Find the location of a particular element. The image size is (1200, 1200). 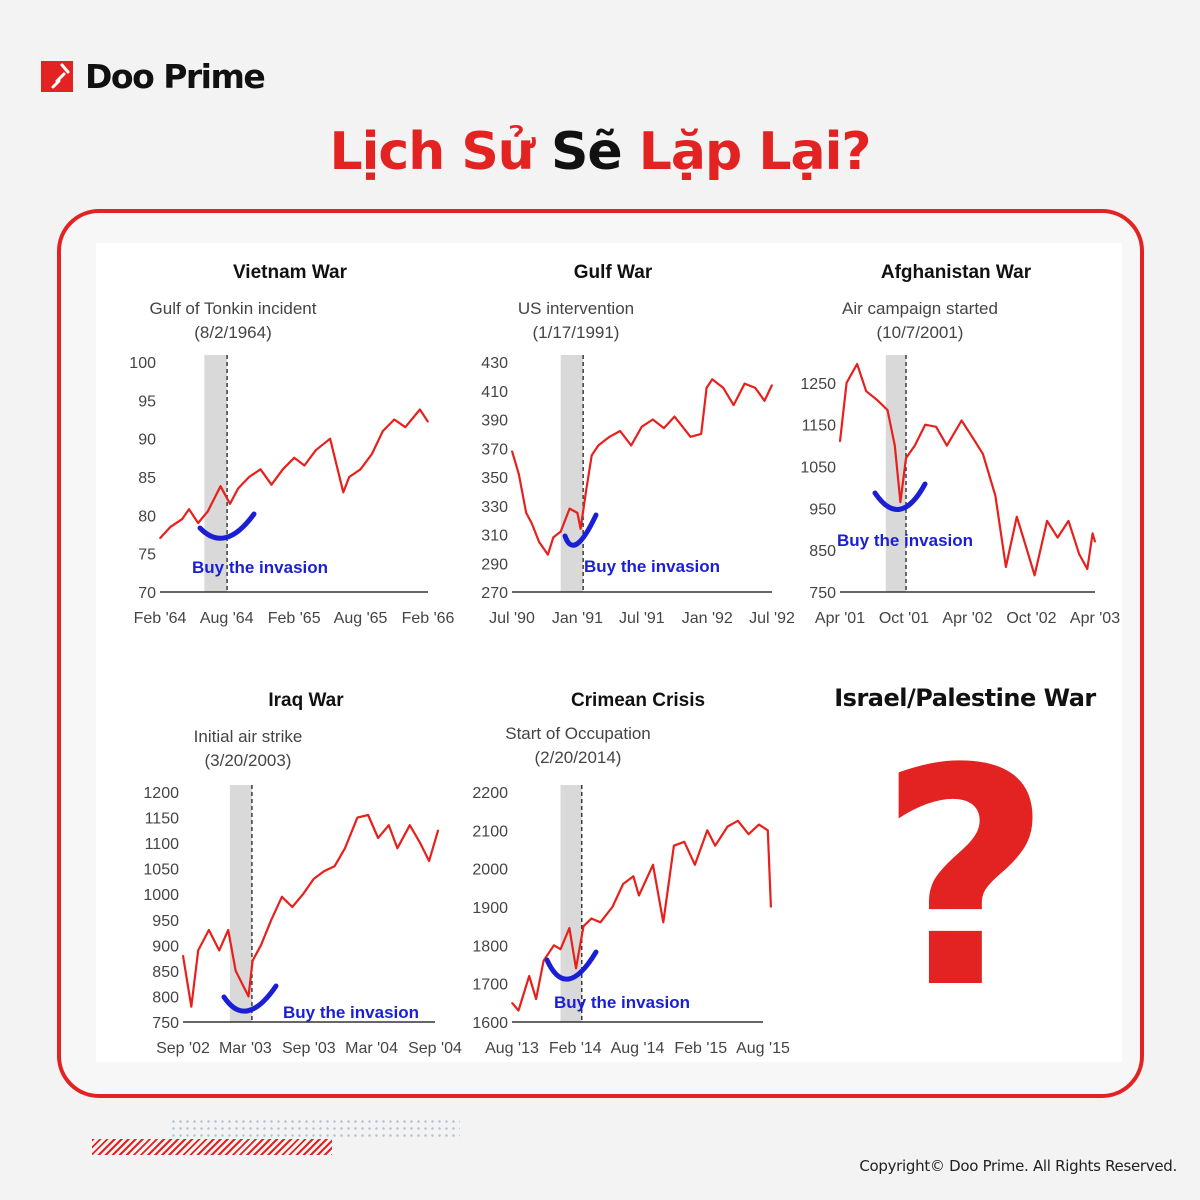

x-tick-label: Feb '64 is located at coordinates (160, 618).